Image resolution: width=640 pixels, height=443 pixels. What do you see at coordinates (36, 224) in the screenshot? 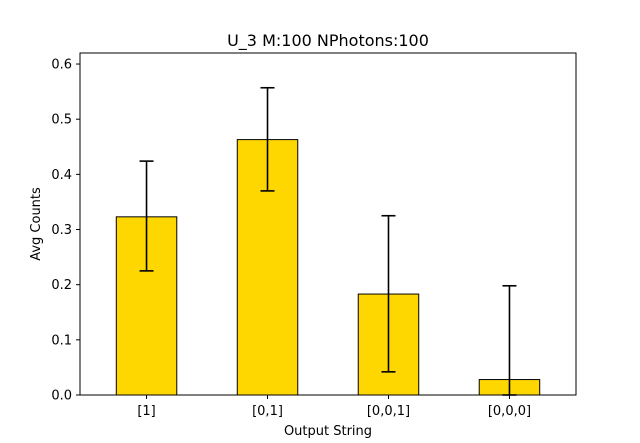
I see `y-axis-label: Avg Counts` at bounding box center [36, 224].